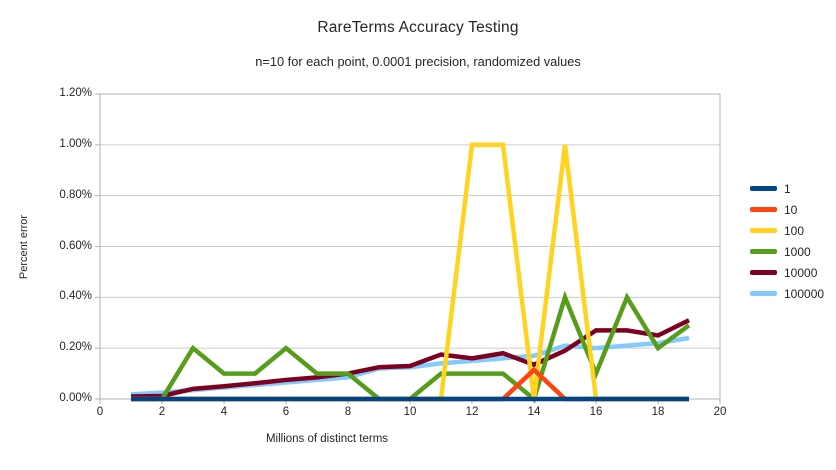 This screenshot has height=470, width=836. Describe the element at coordinates (24, 247) in the screenshot. I see `y-axis-title: Percent error` at that location.